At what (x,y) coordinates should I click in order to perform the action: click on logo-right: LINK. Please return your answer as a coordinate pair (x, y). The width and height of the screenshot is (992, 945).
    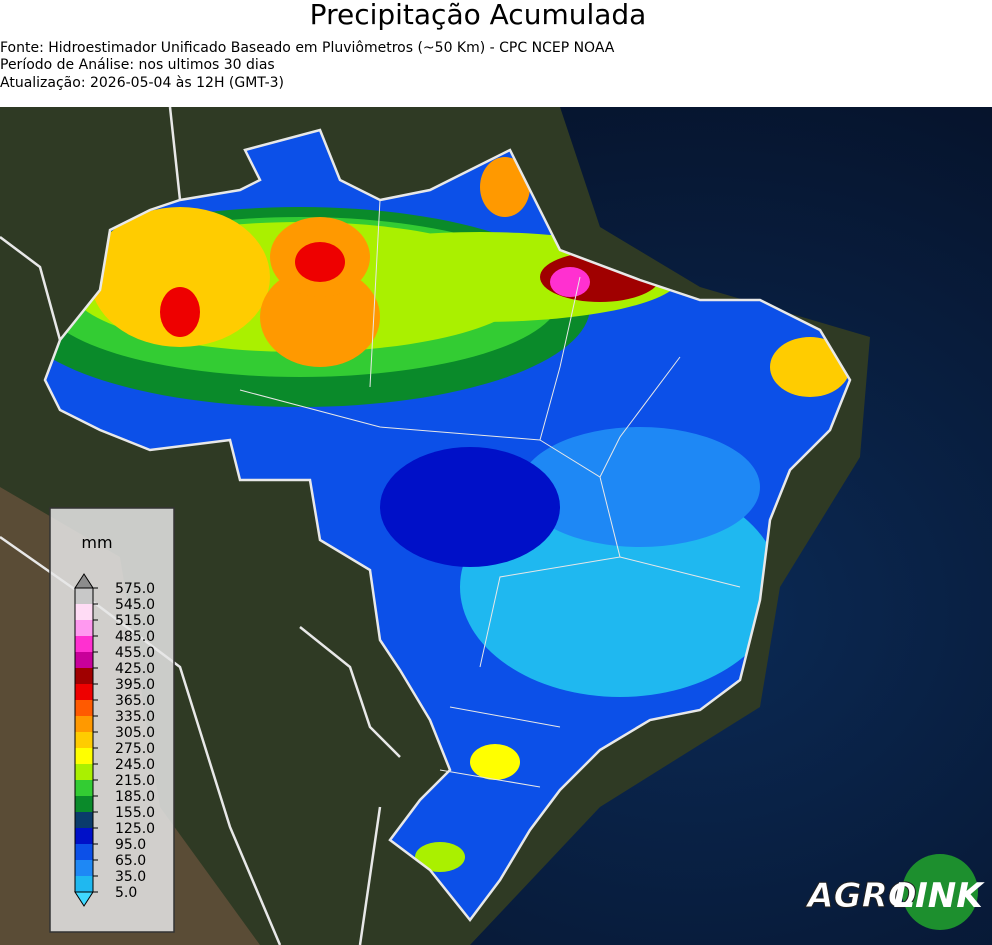
    Looking at the image, I should click on (939, 896).